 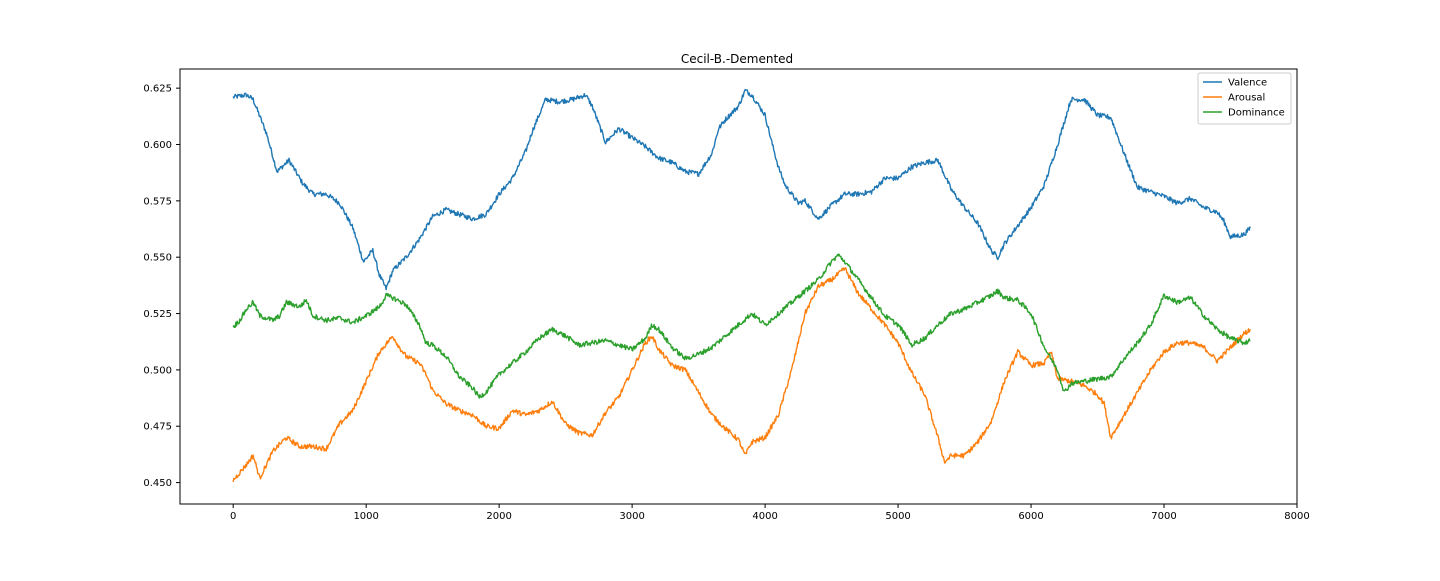 I want to click on x-tick-label: 7000, so click(x=1163, y=516).